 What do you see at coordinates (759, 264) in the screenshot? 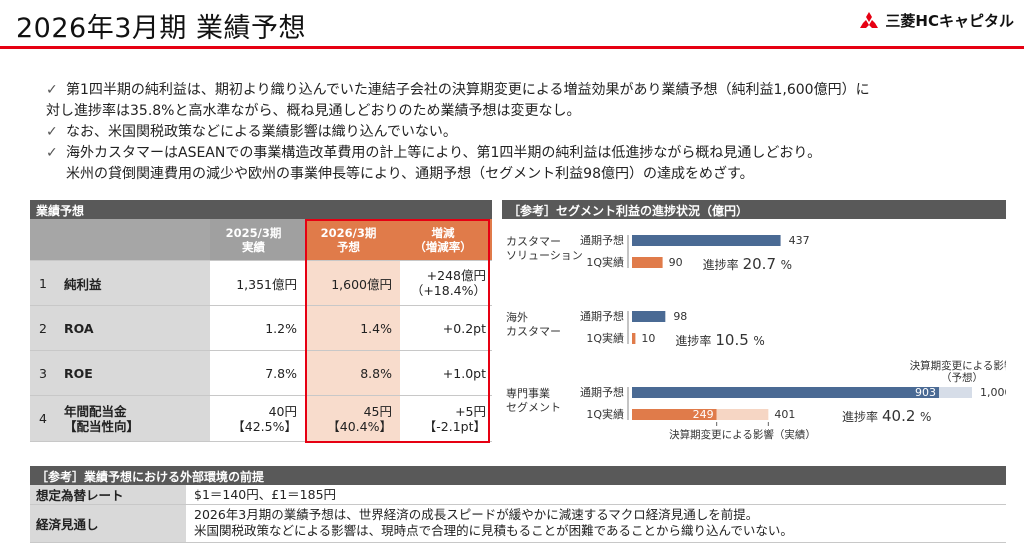
I see `progress-value: 20.7` at bounding box center [759, 264].